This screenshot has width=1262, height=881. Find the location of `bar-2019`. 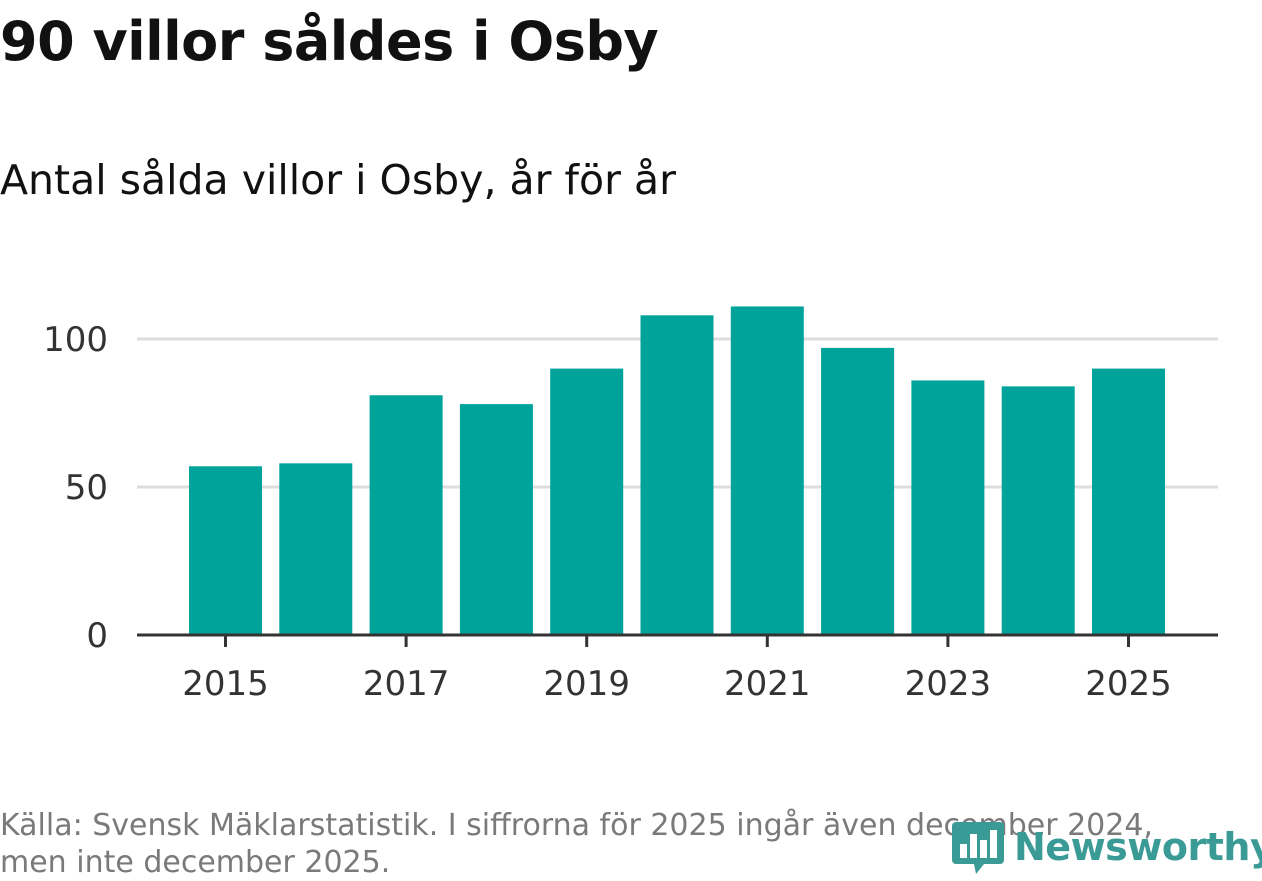

bar-2019 is located at coordinates (587, 501).